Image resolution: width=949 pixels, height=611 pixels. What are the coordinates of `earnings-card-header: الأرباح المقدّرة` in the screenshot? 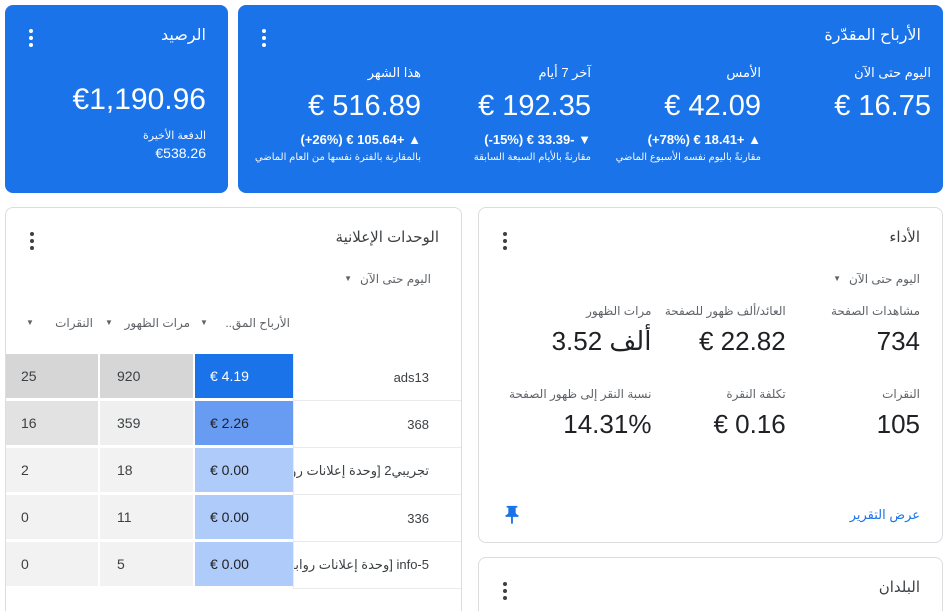 It's located at (590, 28).